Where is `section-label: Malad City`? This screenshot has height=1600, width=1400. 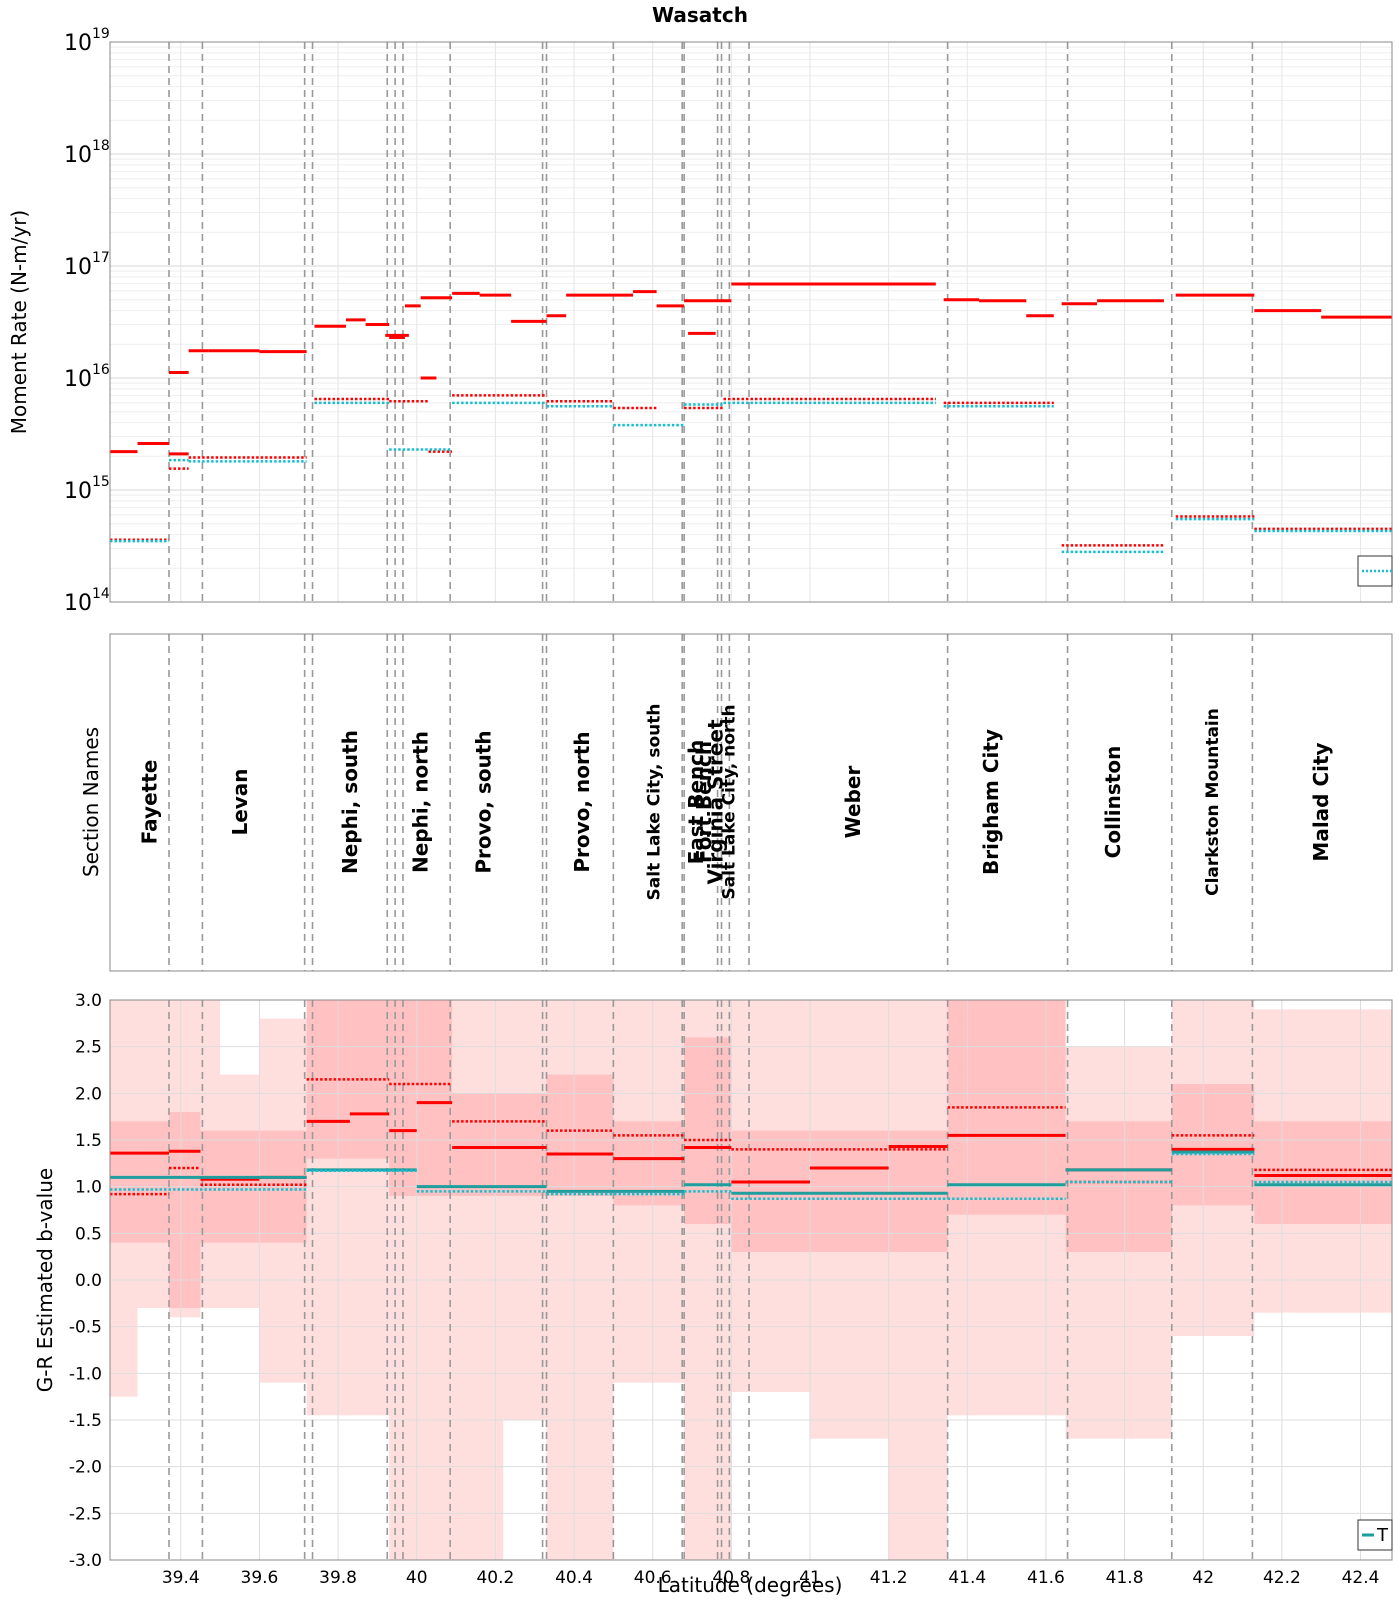 section-label: Malad City is located at coordinates (1321, 801).